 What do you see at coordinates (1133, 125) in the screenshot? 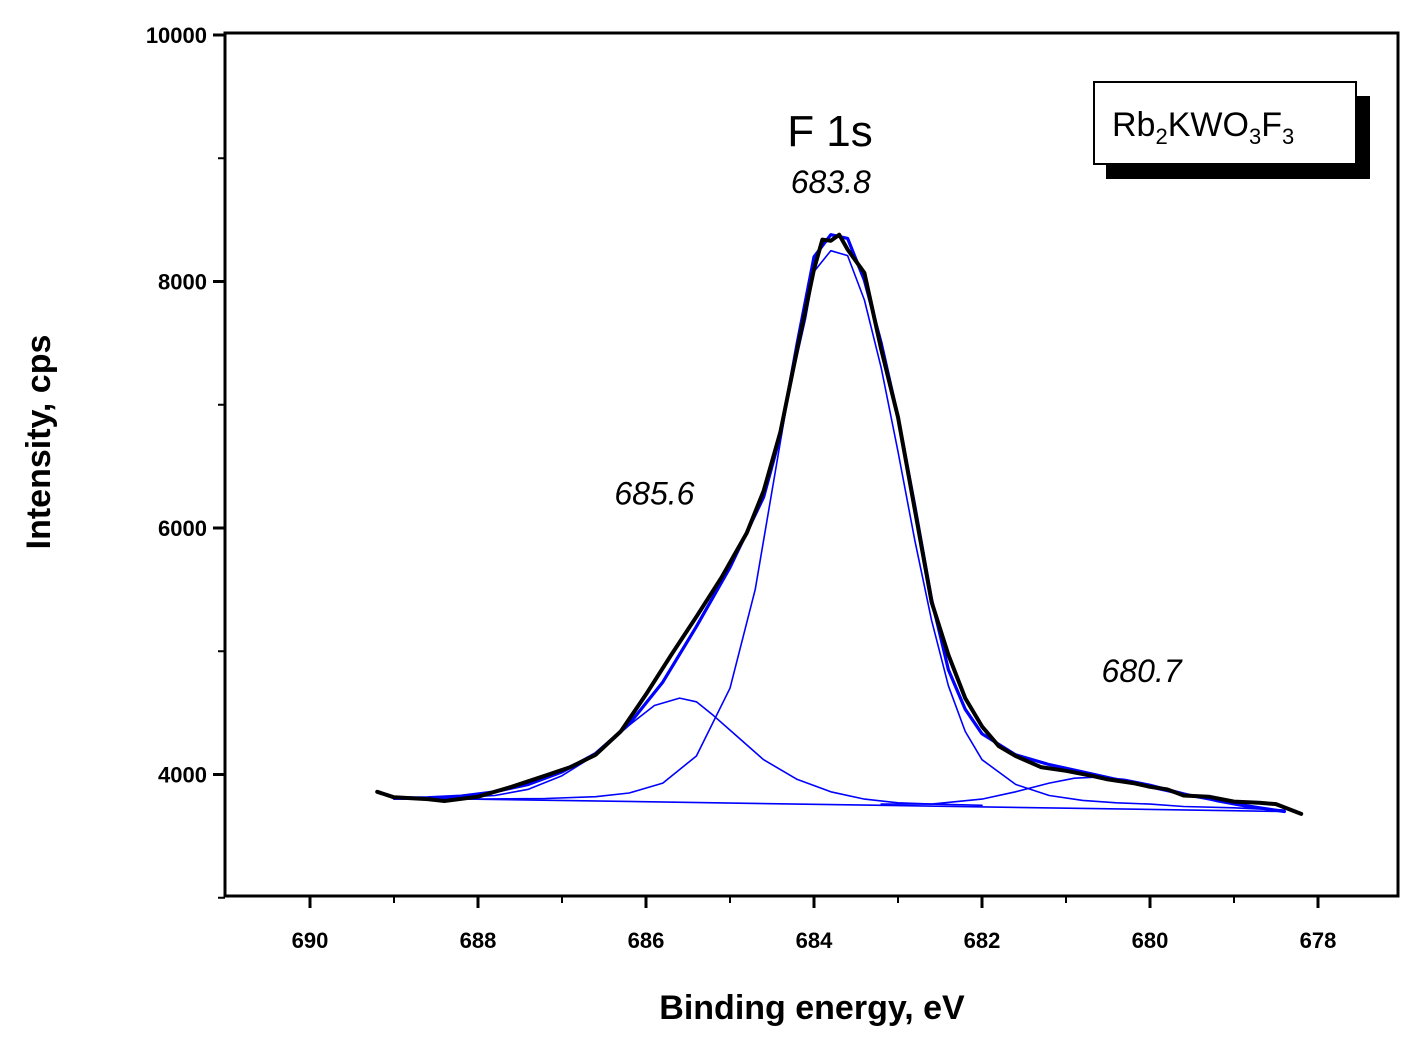
I see `legend-rb: Rb` at bounding box center [1133, 125].